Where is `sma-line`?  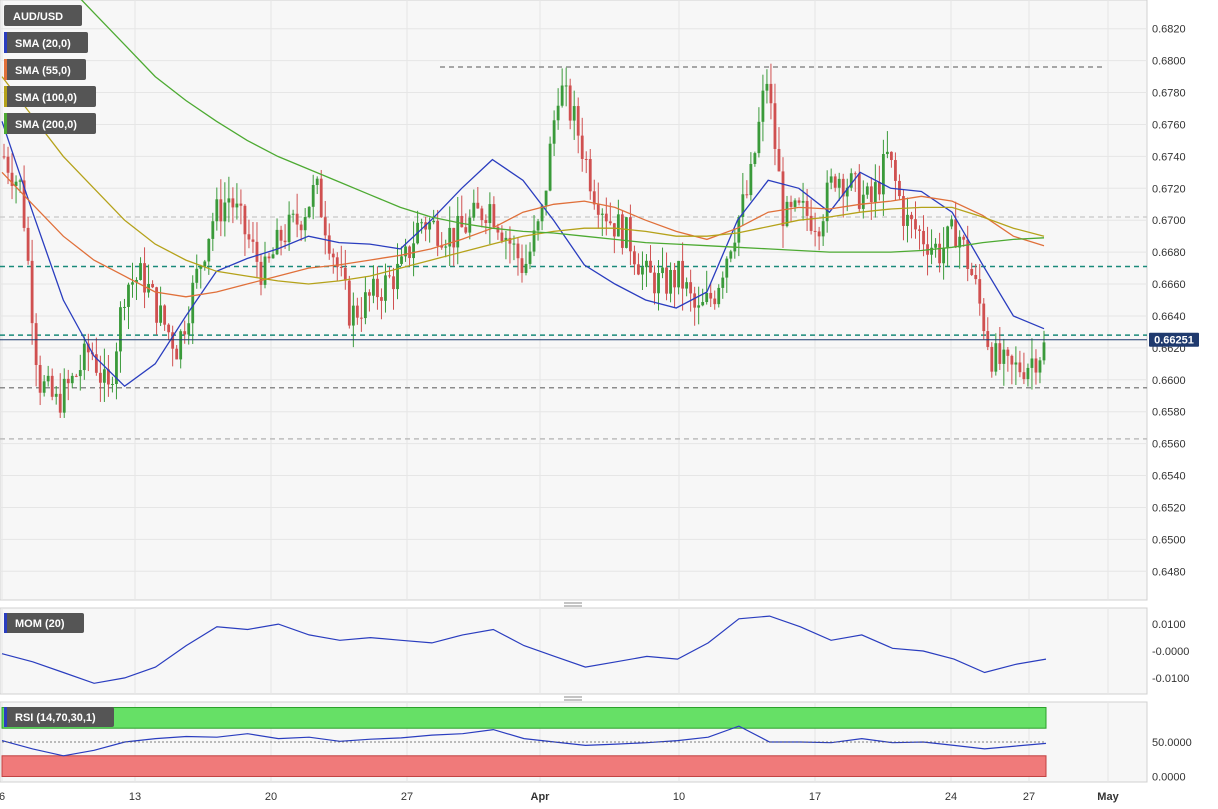
sma-line is located at coordinates (523, 234).